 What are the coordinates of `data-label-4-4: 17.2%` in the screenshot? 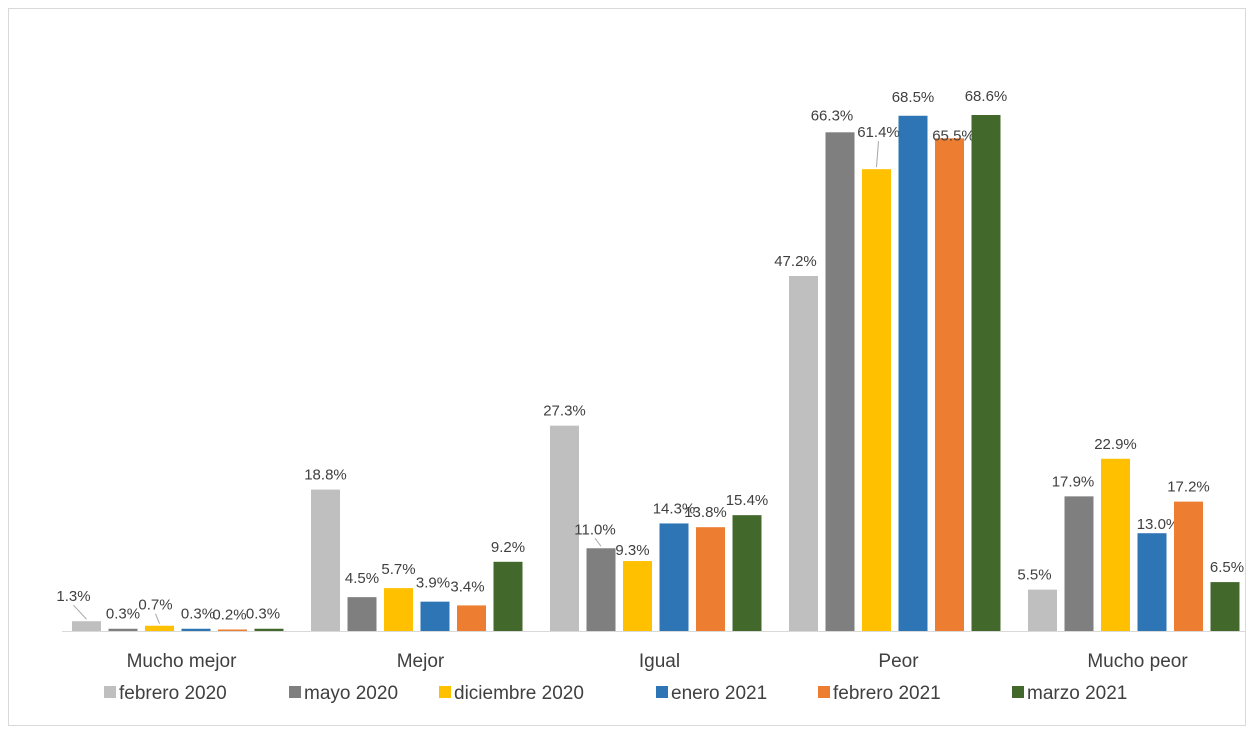 It's located at (1188, 487).